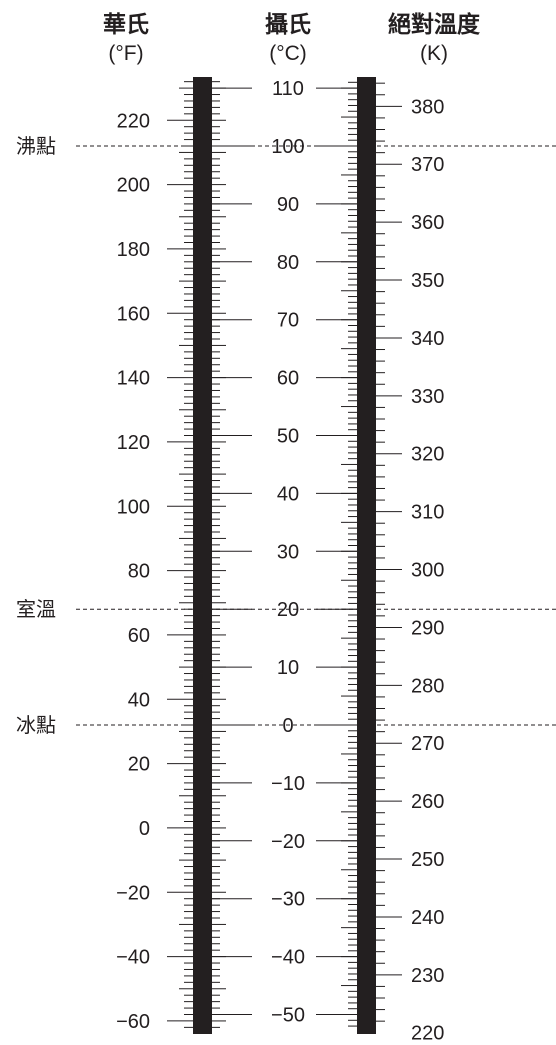 The width and height of the screenshot is (556, 1045). Describe the element at coordinates (288, 842) in the screenshot. I see `celsius-label: −20` at that location.